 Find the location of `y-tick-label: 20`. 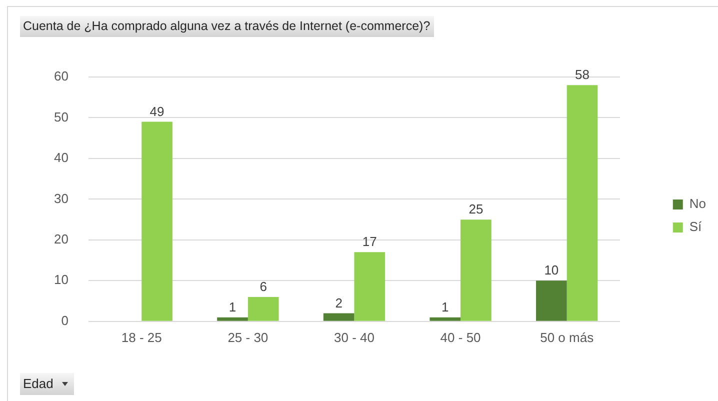

y-tick-label: 20 is located at coordinates (61, 239).